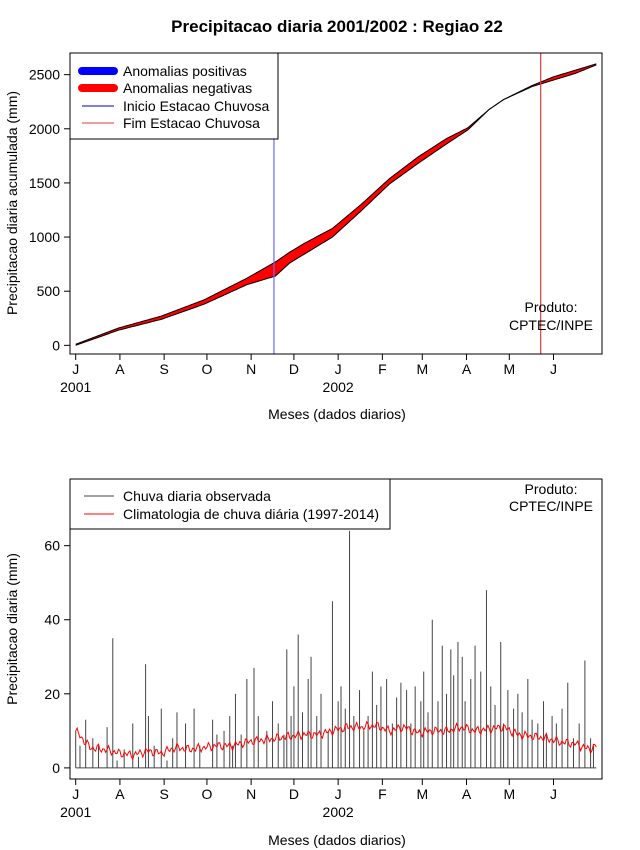 The image size is (640, 850). I want to click on top-year-label: 2002, so click(338, 387).